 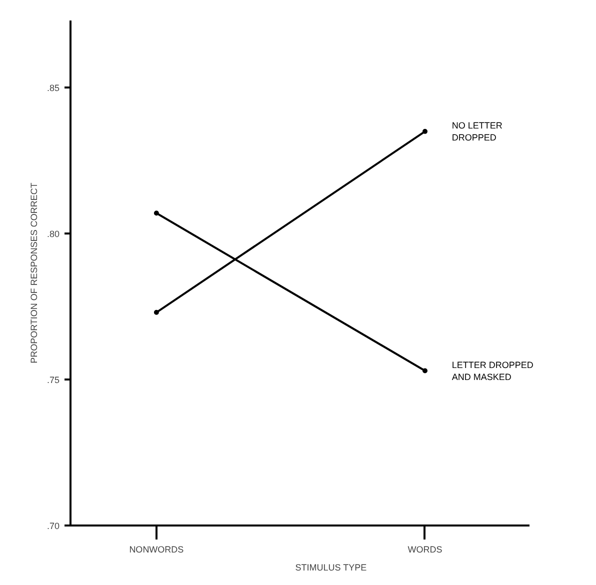 What do you see at coordinates (156, 549) in the screenshot?
I see `x-tick-label: NONWORDS` at bounding box center [156, 549].